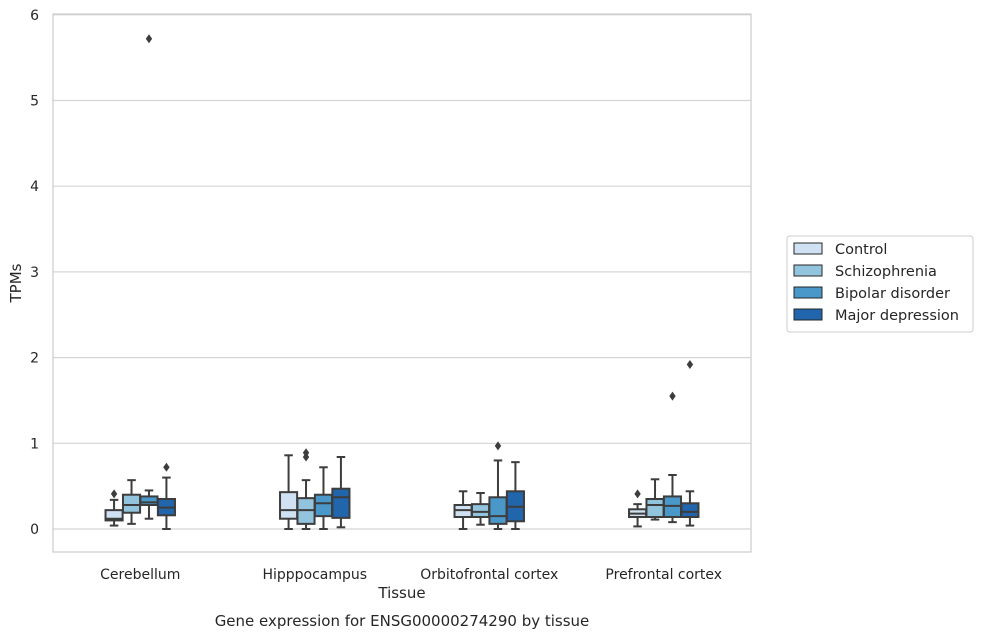  What do you see at coordinates (166, 496) in the screenshot?
I see `box-cerebellum-major-depression` at bounding box center [166, 496].